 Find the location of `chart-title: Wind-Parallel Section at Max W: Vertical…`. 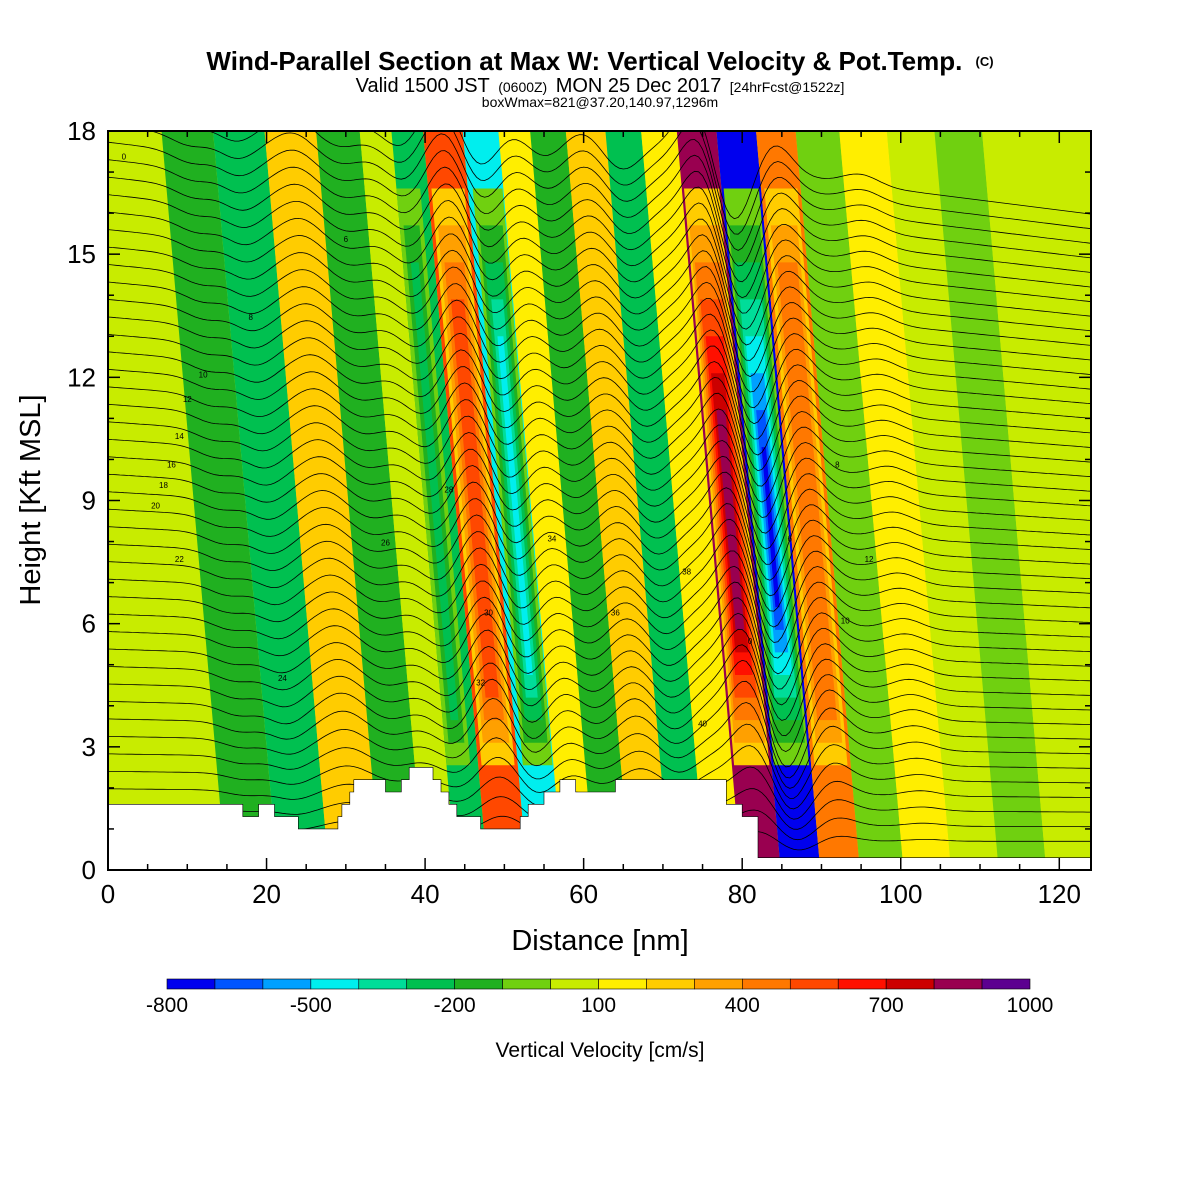

chart-title: Wind-Parallel Section at Max W: Vertical… is located at coordinates (599, 61).